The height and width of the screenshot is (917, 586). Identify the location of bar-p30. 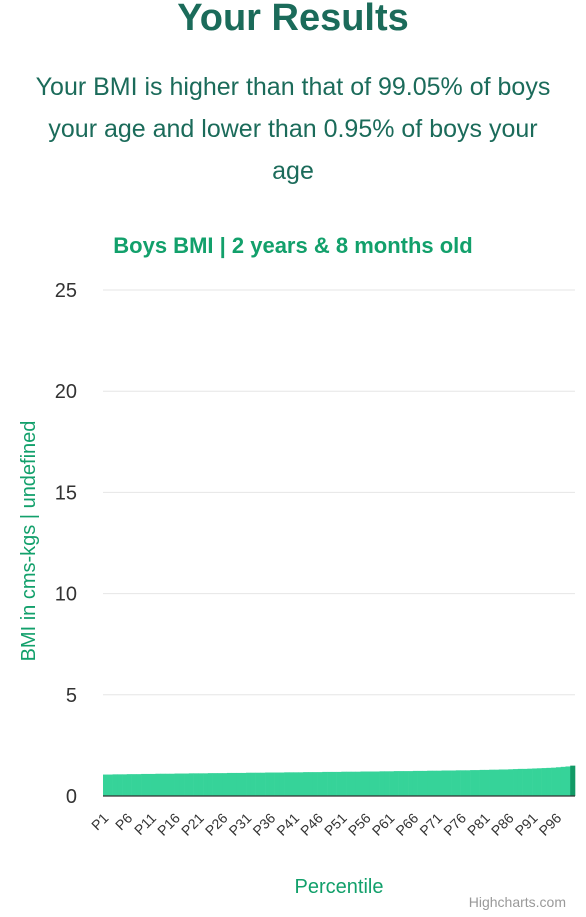
(244, 784).